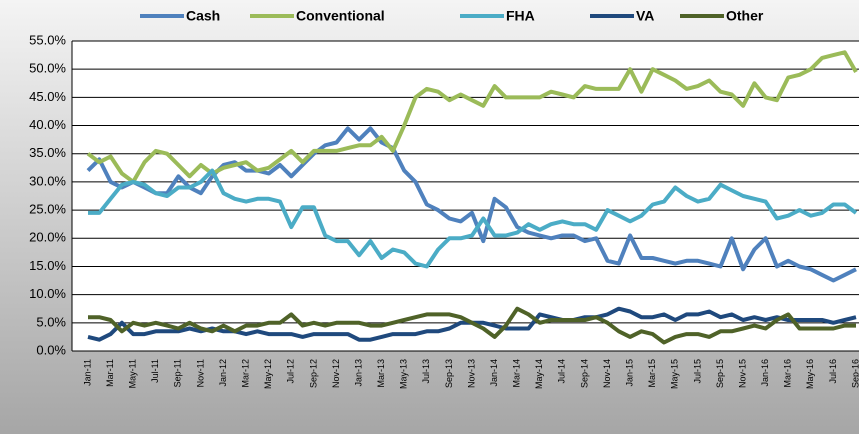  I want to click on x-tick-label: Jul-11, so click(155, 371).